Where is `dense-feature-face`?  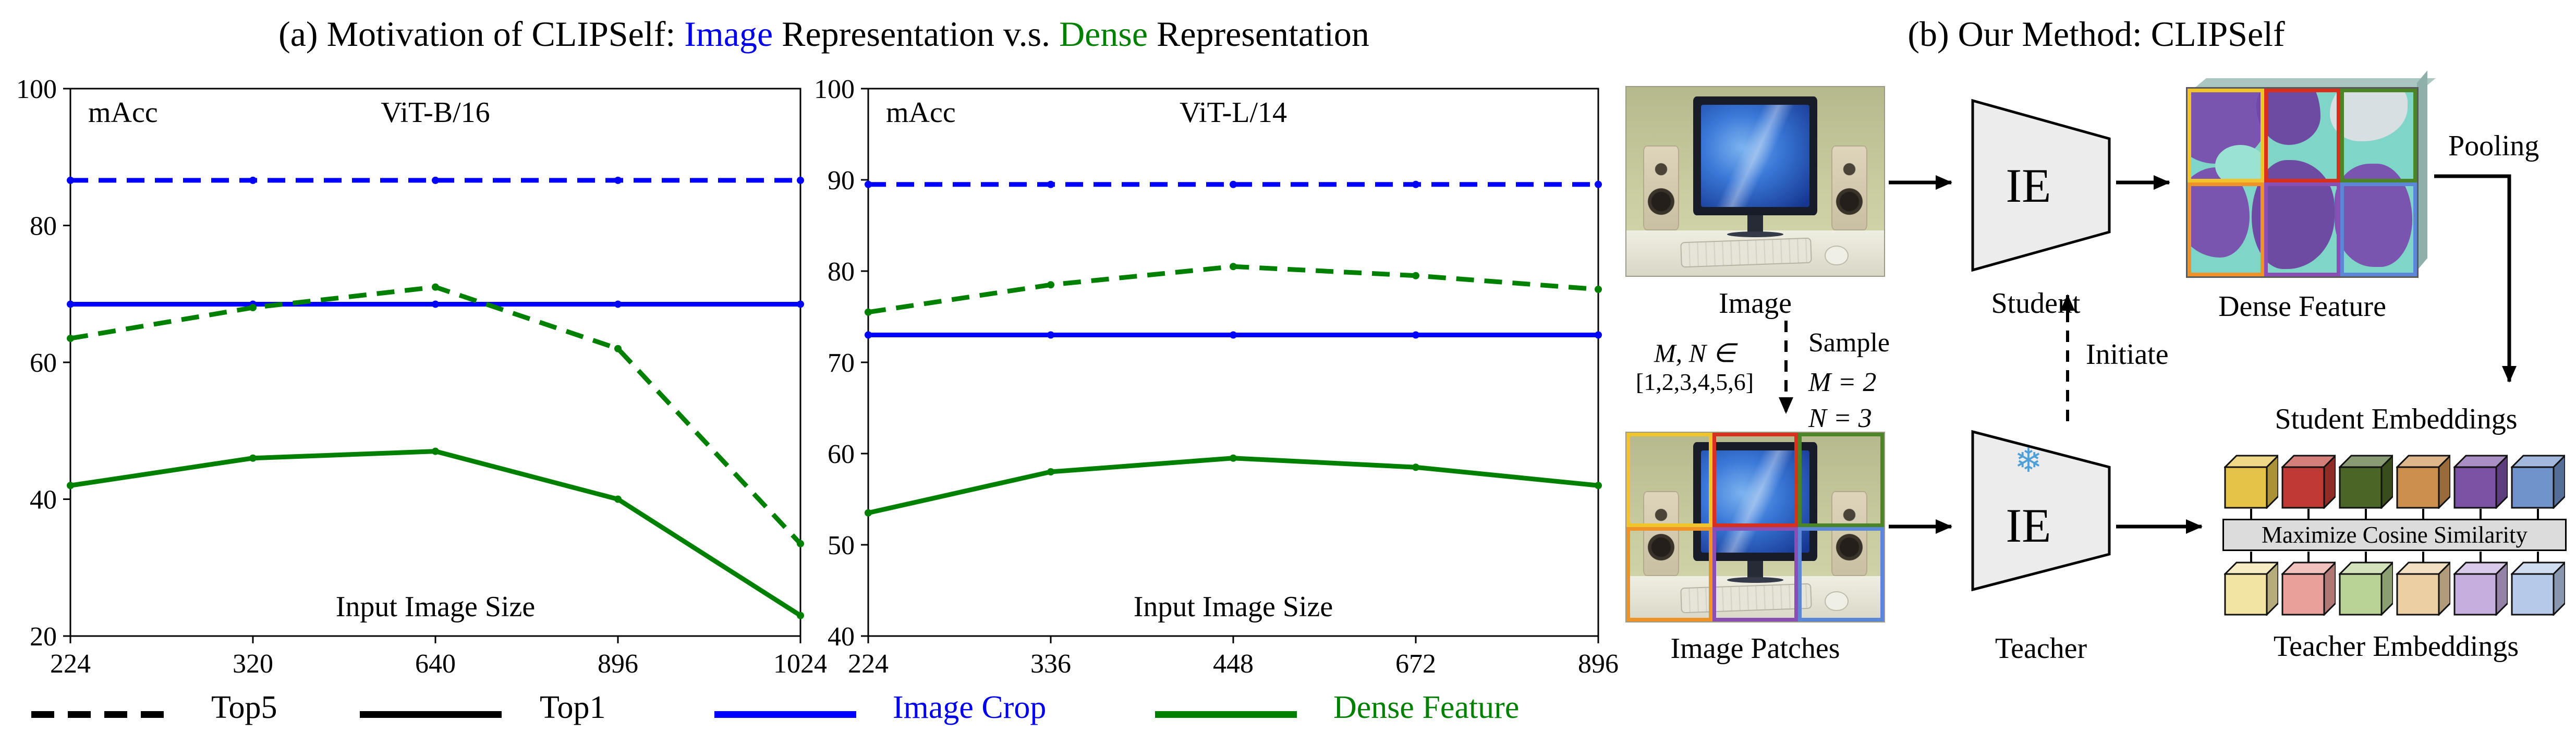 dense-feature-face is located at coordinates (2302, 182).